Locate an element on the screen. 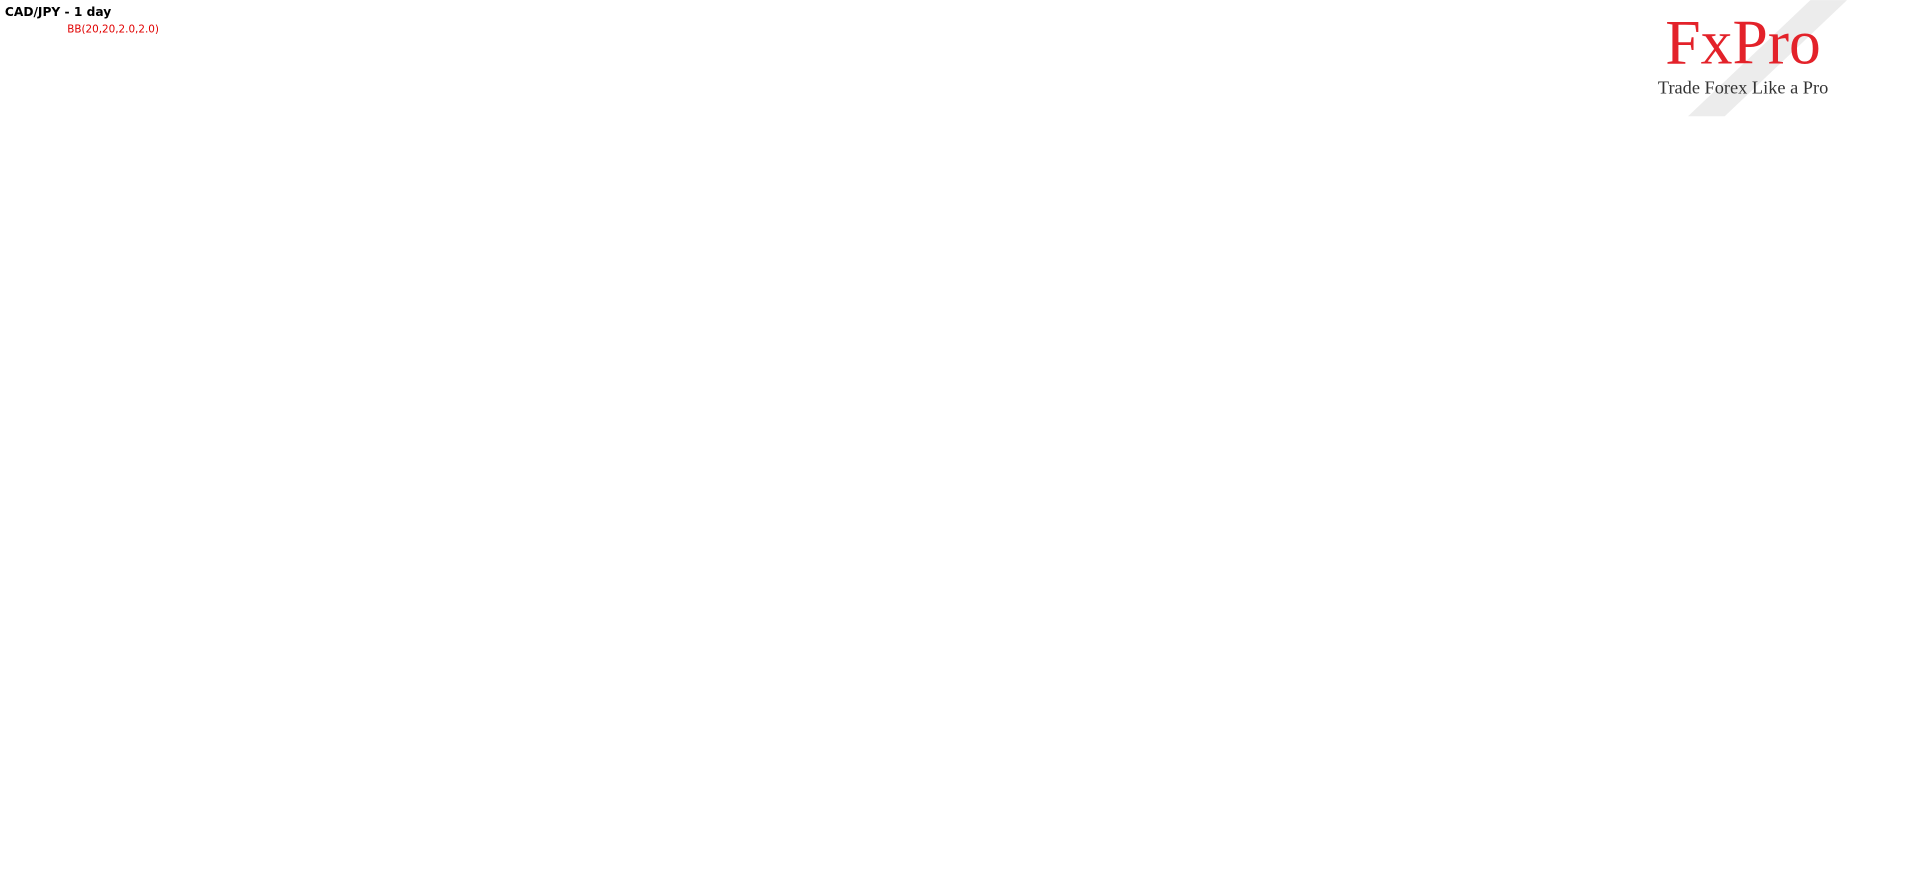 The width and height of the screenshot is (1918, 876). indicator-label: BB(20,20,2.0,2.0) is located at coordinates (113, 29).